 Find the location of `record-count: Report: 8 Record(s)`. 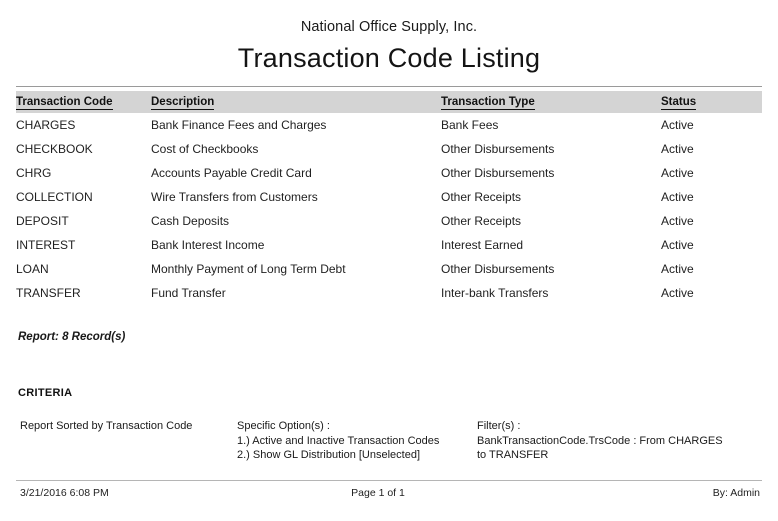

record-count: Report: 8 Record(s) is located at coordinates (72, 337).